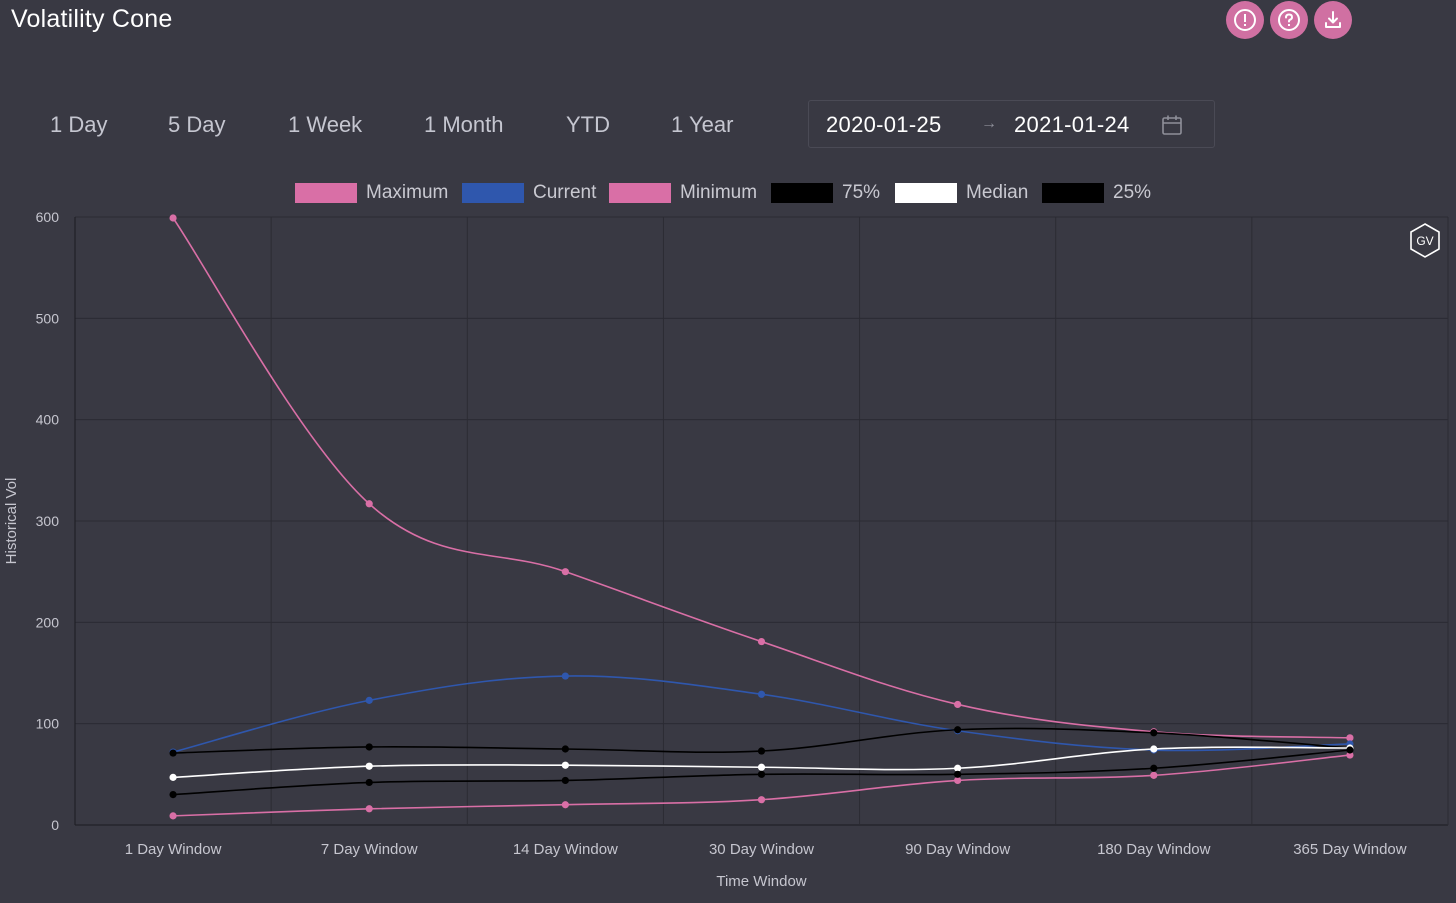 The width and height of the screenshot is (1456, 903). Describe the element at coordinates (55, 825) in the screenshot. I see `y-tick-label: 0` at that location.